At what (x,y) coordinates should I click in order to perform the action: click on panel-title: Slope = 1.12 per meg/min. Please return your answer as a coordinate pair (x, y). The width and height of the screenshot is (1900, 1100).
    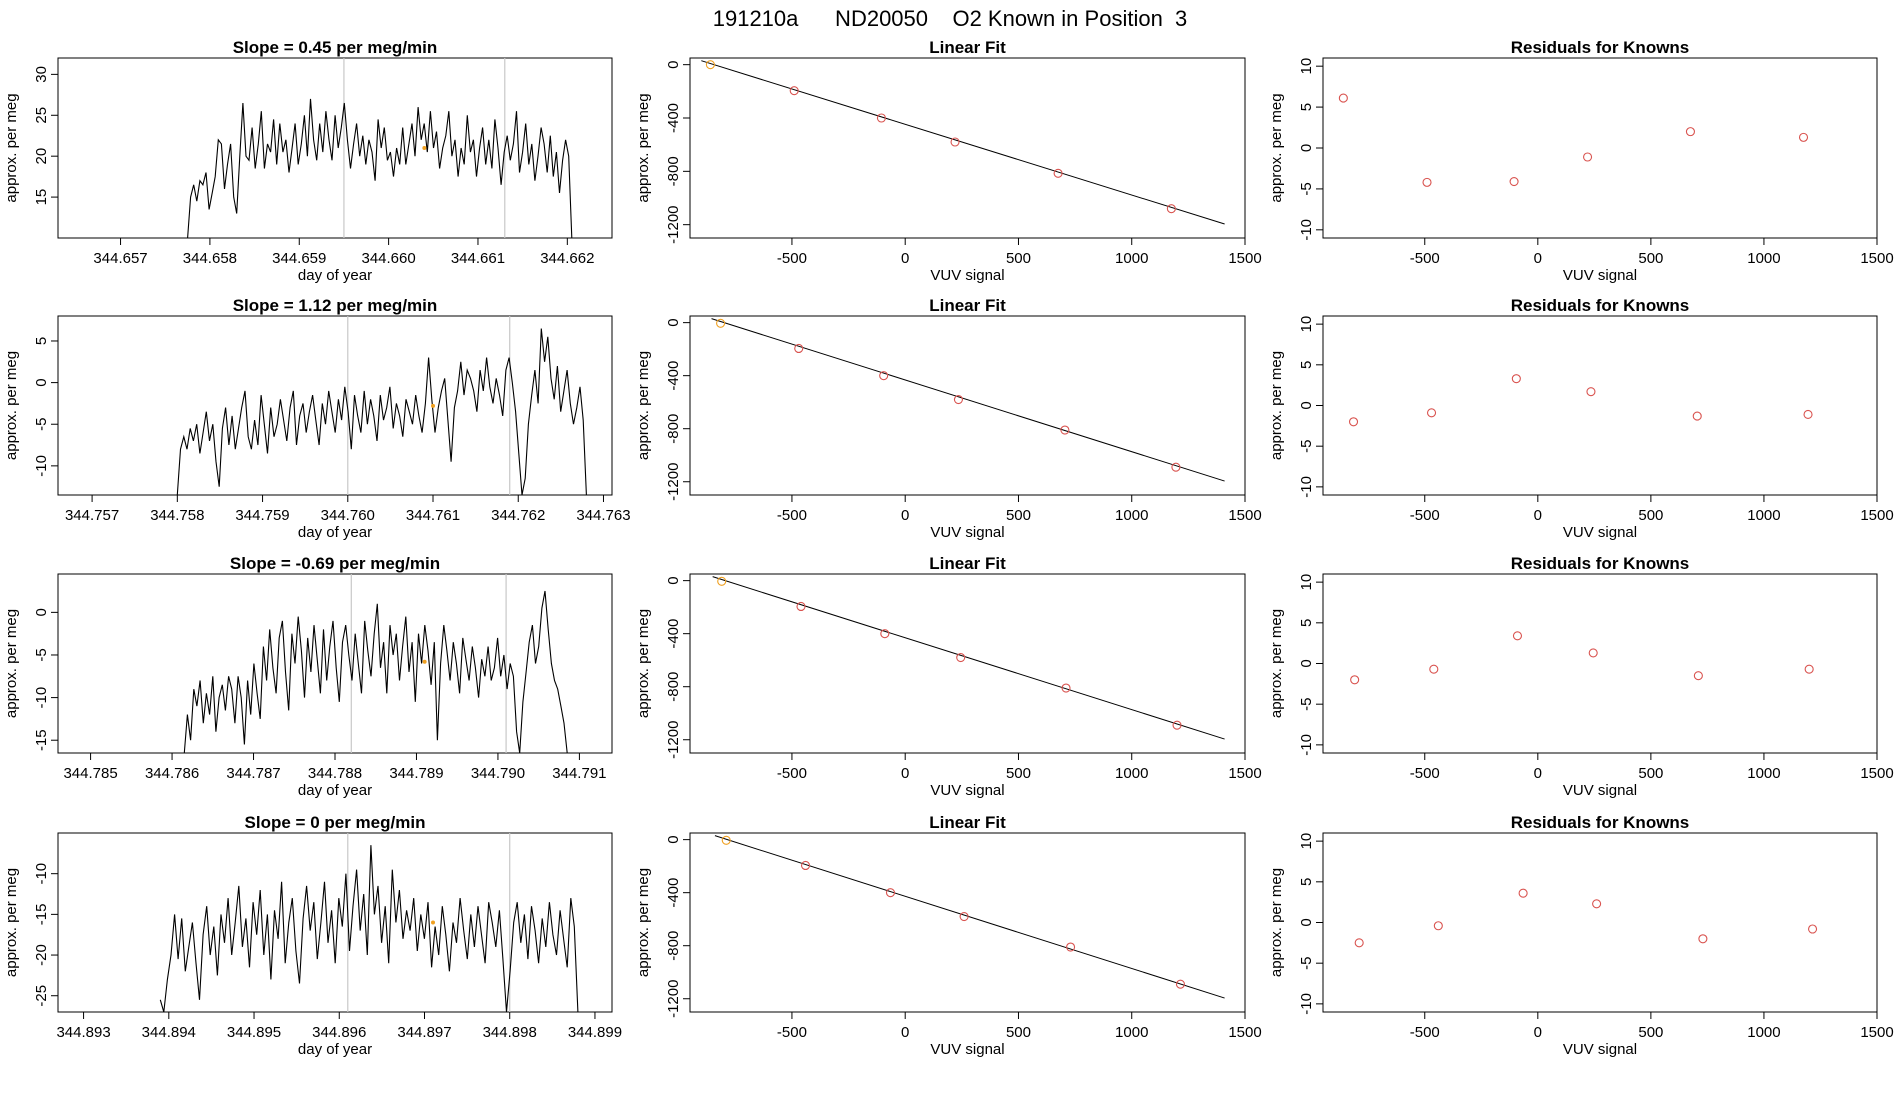
    Looking at the image, I should click on (335, 305).